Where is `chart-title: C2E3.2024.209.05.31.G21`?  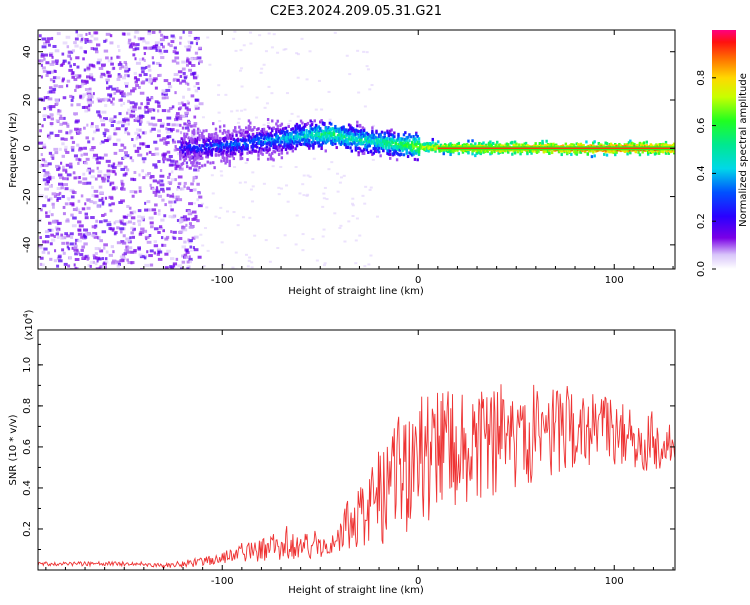 chart-title: C2E3.2024.209.05.31.G21 is located at coordinates (356, 11).